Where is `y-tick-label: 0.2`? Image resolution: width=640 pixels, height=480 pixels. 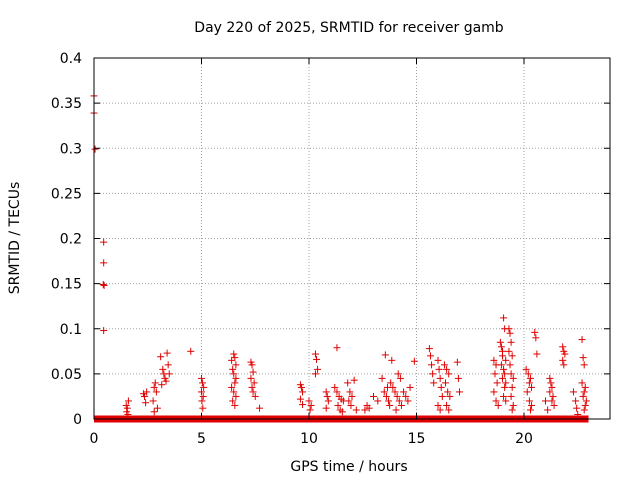 y-tick-label: 0.2 is located at coordinates (71, 240).